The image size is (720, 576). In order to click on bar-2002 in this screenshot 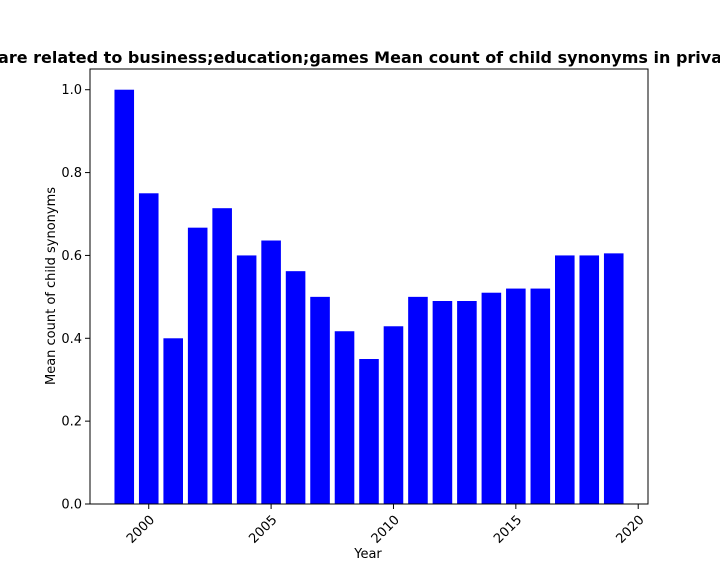, I will do `click(197, 366)`.